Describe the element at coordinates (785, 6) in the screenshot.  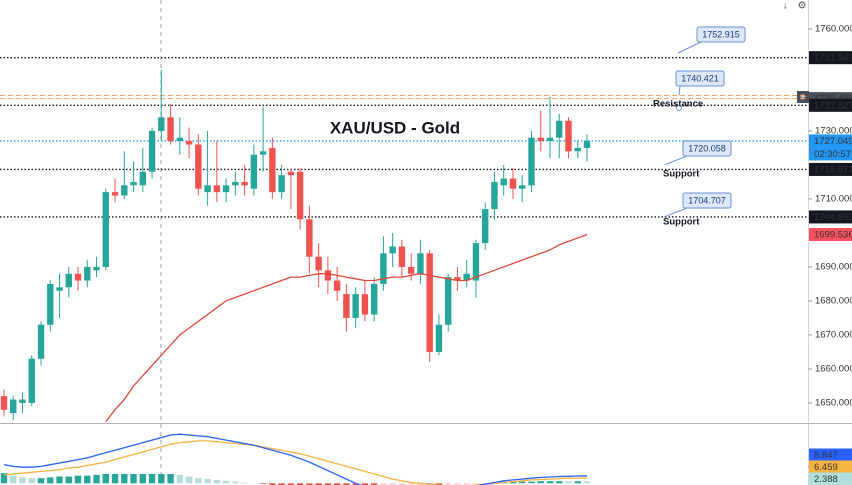
I see `scroll-icon: ↓` at that location.